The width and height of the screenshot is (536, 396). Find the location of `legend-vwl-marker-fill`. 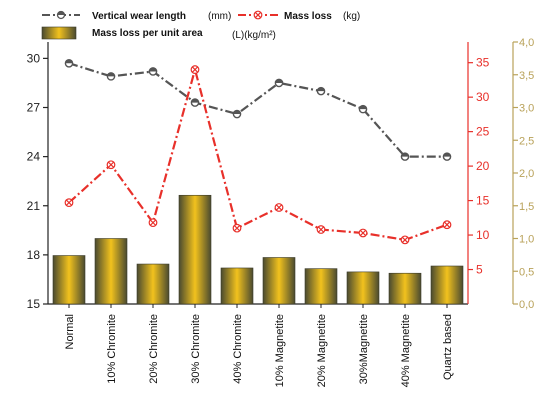

legend-vwl-marker-fill is located at coordinates (61, 13).